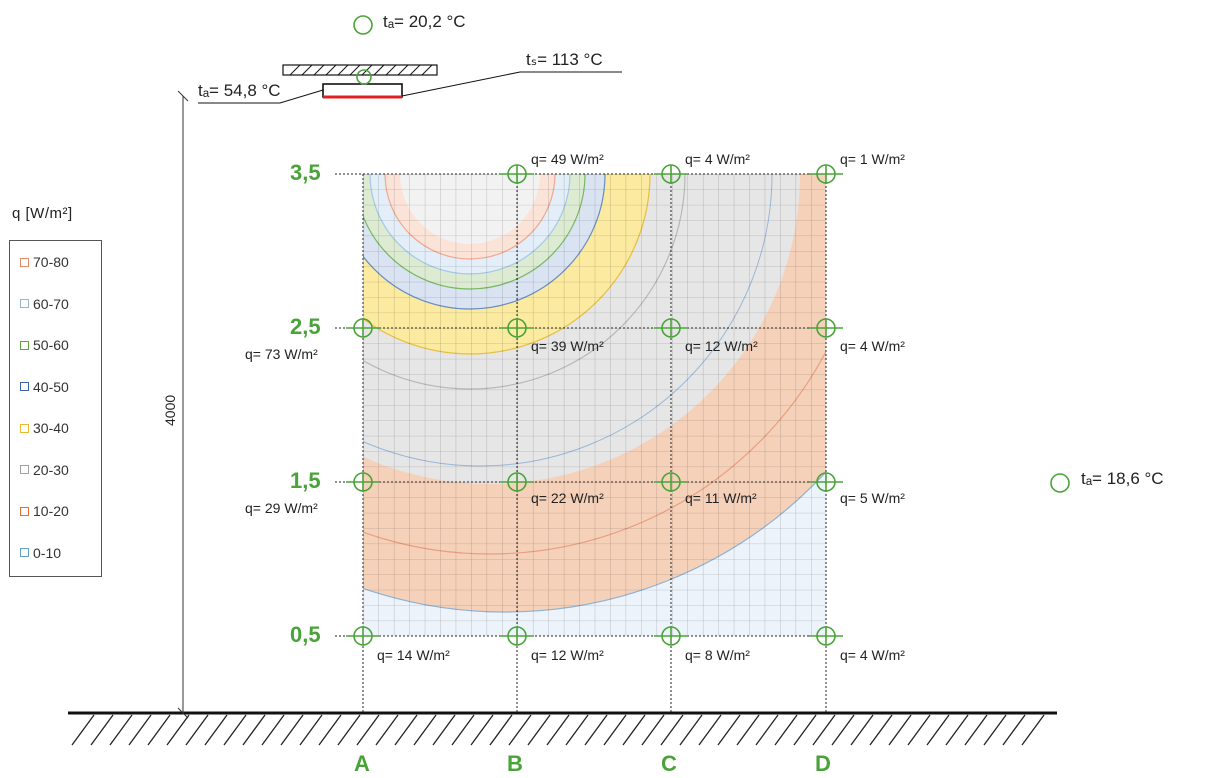 The width and height of the screenshot is (1212, 778). Describe the element at coordinates (47, 552) in the screenshot. I see `legend-label: 0-10` at that location.